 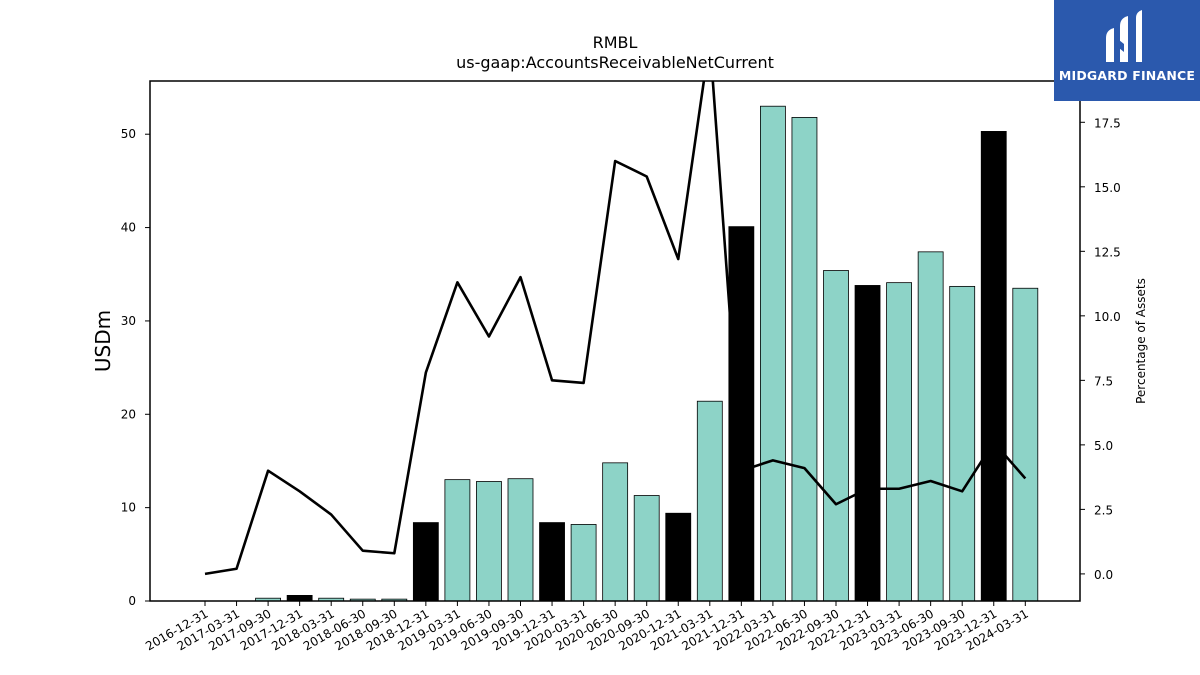 I want to click on right-axis-ticks: 0.0 2.5 5.0 7.5 10.0 12.5 15.0 17.5, so click(x=1100, y=349).